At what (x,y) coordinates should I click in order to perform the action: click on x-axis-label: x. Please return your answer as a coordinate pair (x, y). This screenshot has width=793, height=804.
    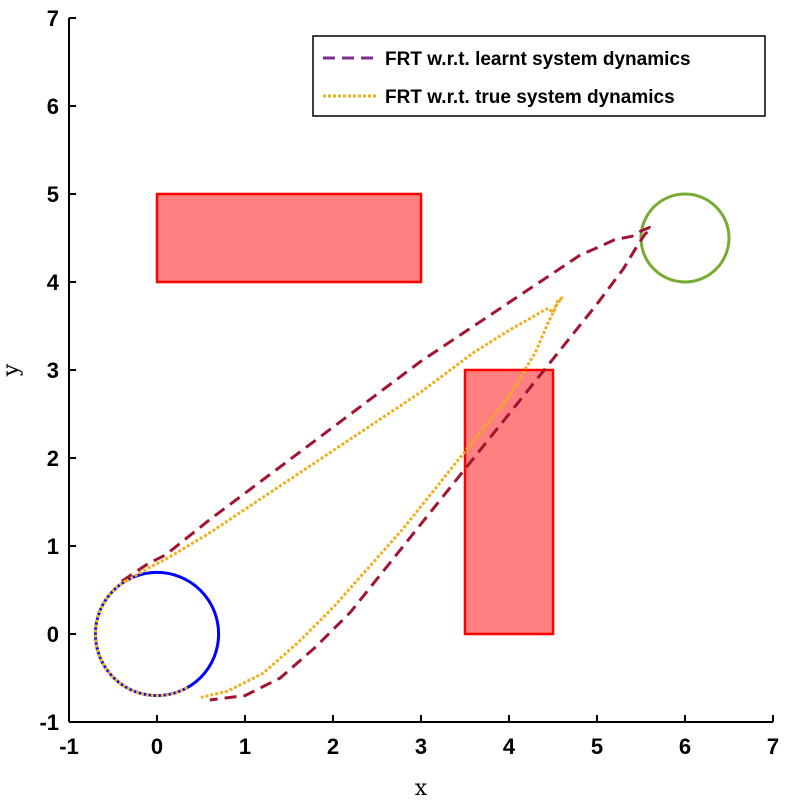
    Looking at the image, I should click on (421, 788).